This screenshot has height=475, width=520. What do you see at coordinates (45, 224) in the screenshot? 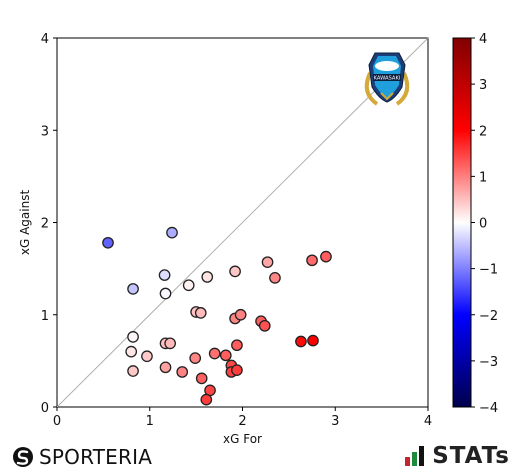
I see `y-tick-label: 2` at bounding box center [45, 224].